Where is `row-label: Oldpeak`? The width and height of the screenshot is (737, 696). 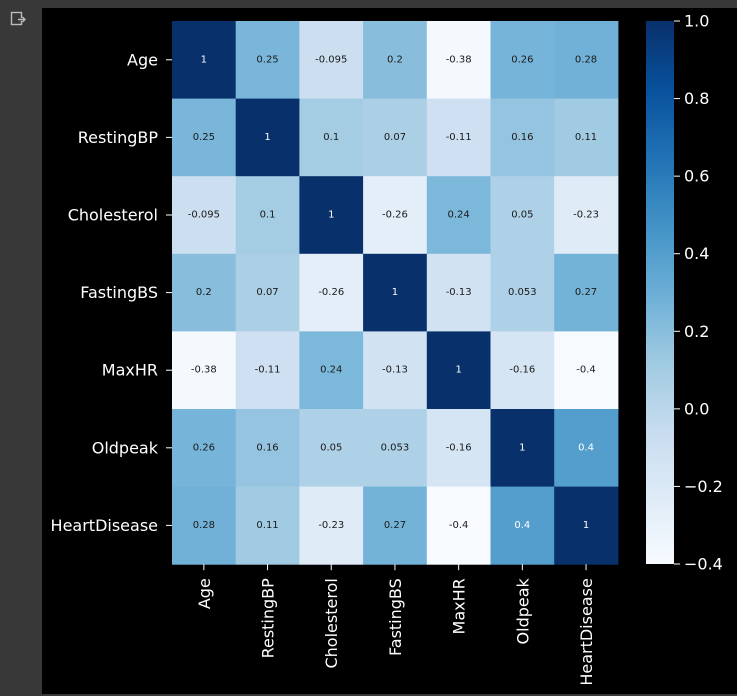
row-label: Oldpeak is located at coordinates (125, 447).